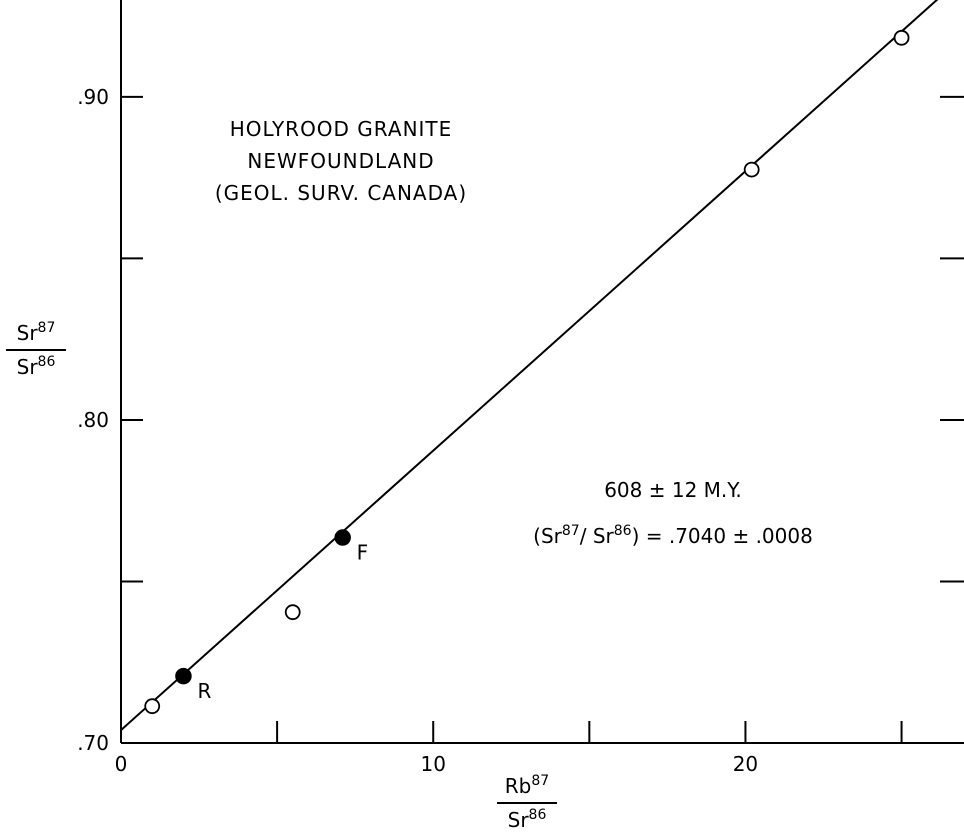 The image size is (964, 835). What do you see at coordinates (623, 531) in the screenshot?
I see `ratio-superscript: 86` at bounding box center [623, 531].